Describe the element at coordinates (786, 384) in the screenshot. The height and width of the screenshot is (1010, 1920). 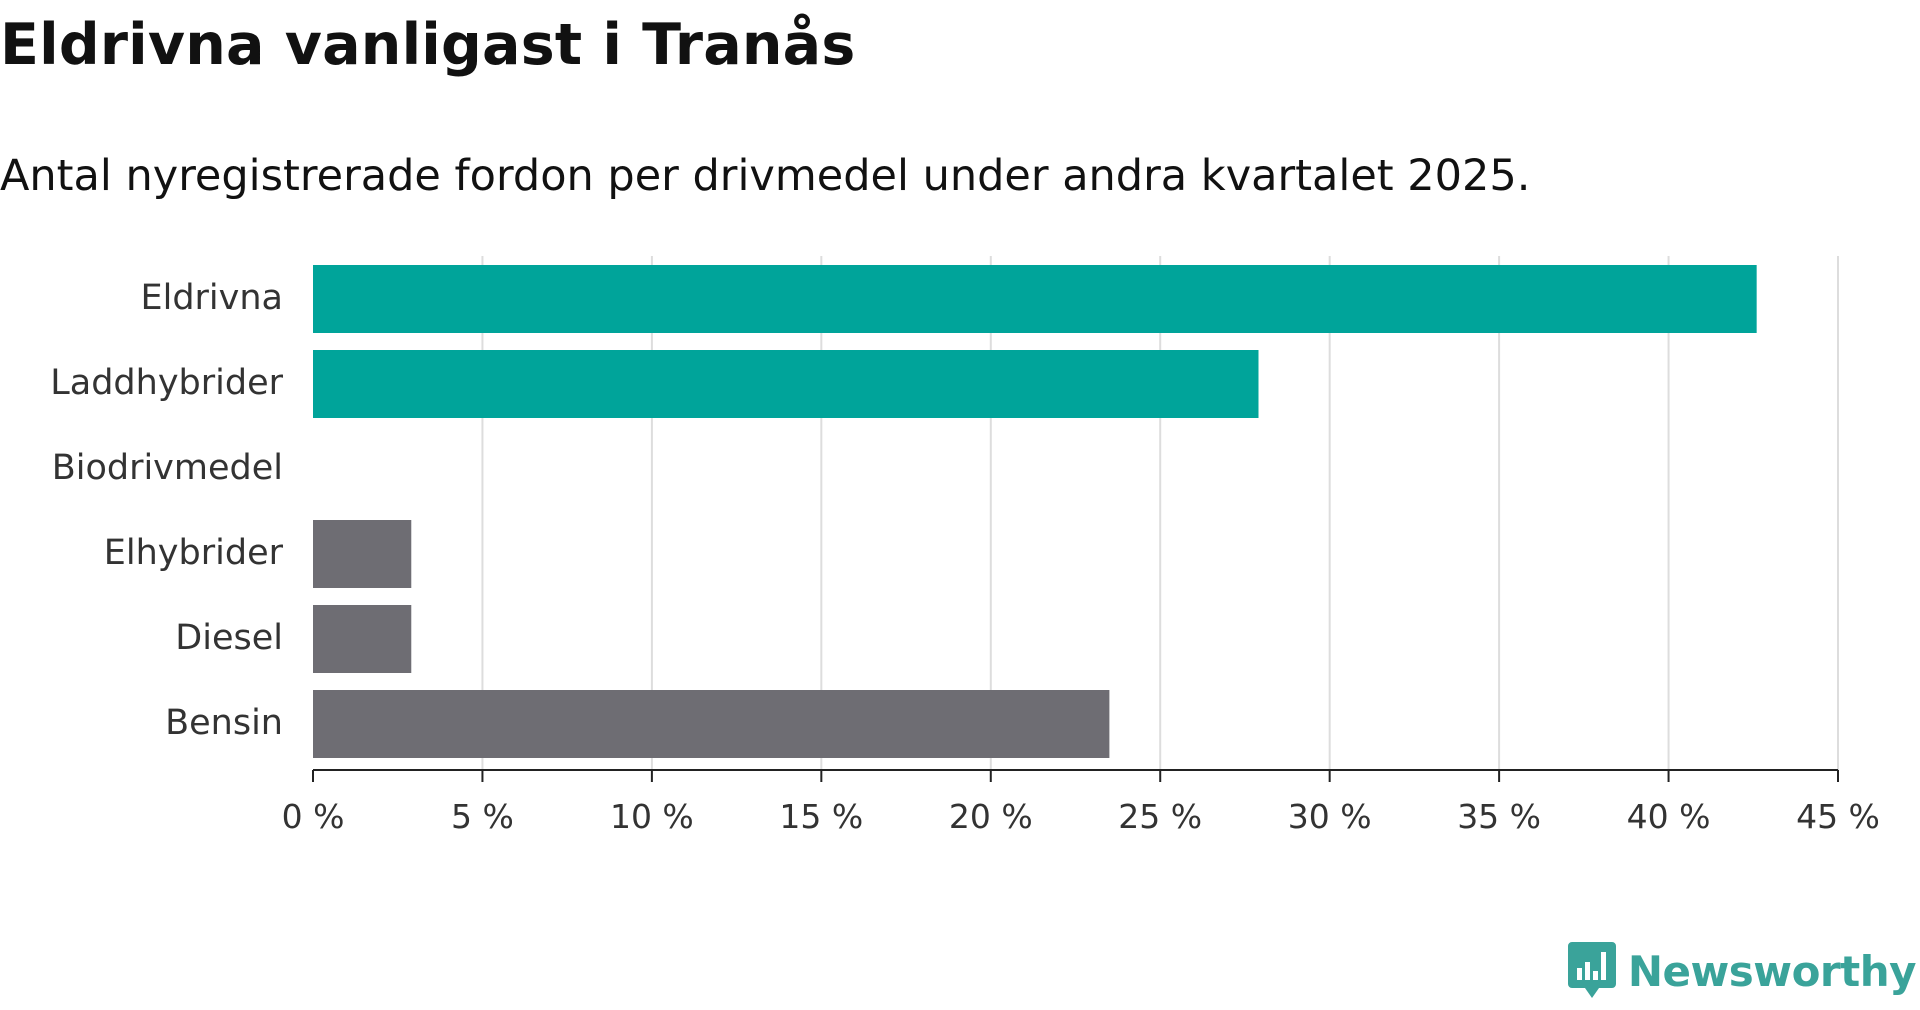
I see `bar-laddhybrider` at that location.